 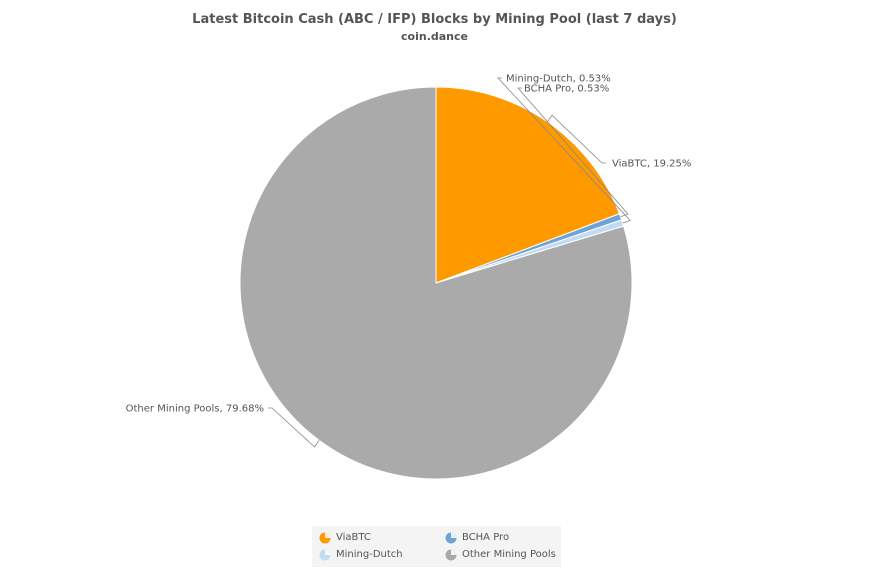 What do you see at coordinates (566, 89) in the screenshot?
I see `data-label-bcha-pro: BCHA Pro, 0.53%` at bounding box center [566, 89].